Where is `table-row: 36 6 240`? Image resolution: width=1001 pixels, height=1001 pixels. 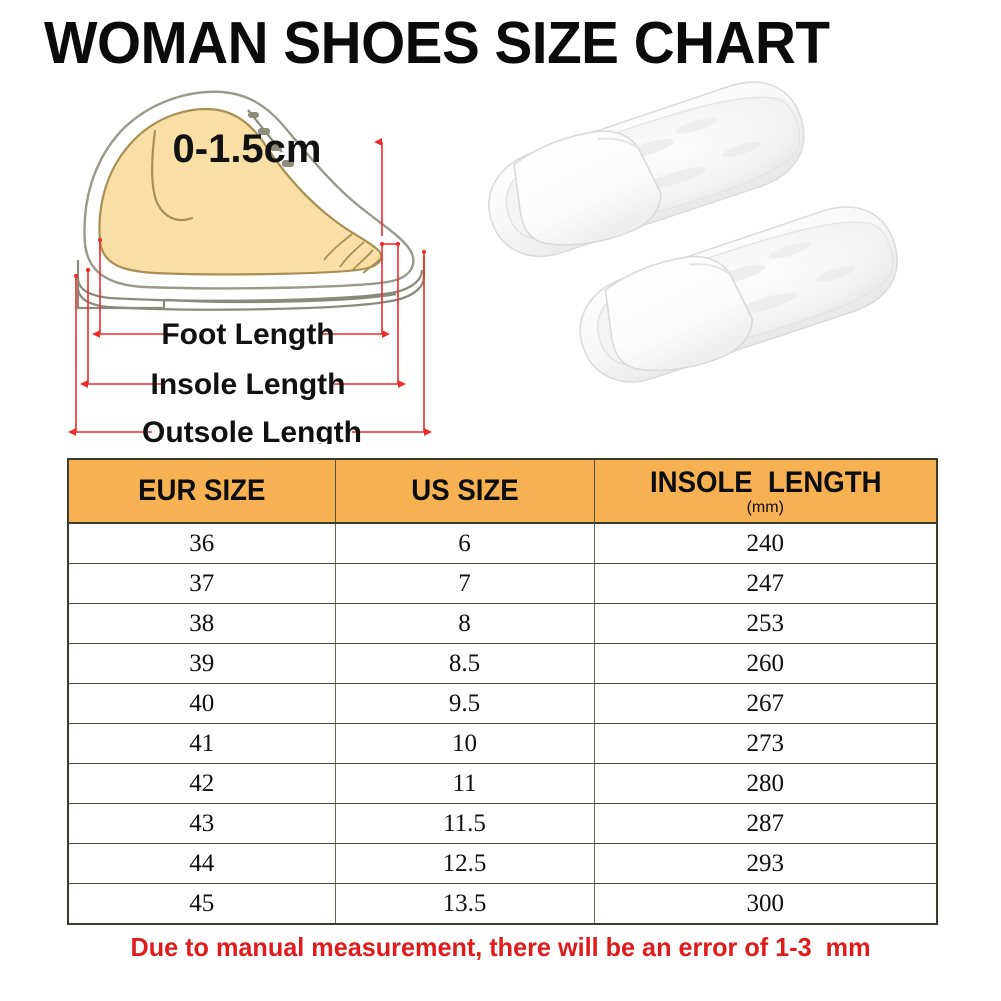 table-row: 36 6 240 is located at coordinates (502, 543).